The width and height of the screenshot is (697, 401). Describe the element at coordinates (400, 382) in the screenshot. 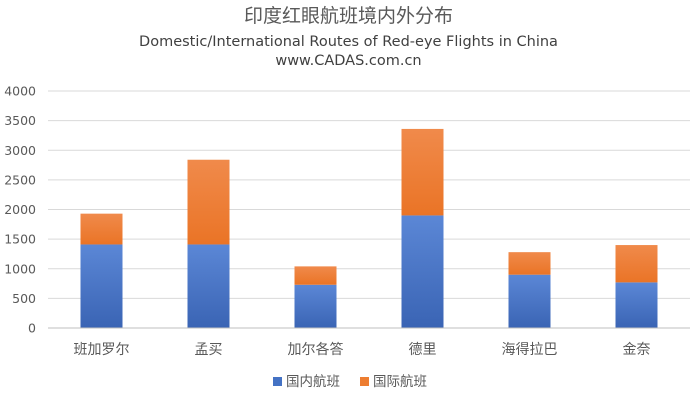

I see `legend-label: 国际航班` at that location.